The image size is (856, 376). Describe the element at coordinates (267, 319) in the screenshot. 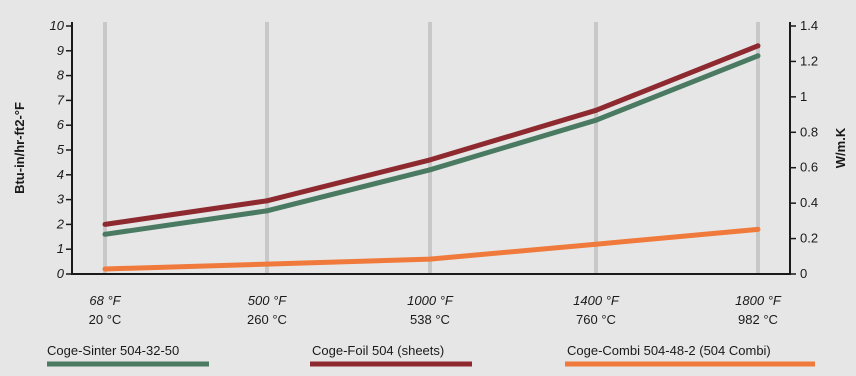

I see `x-category-c-1: 260 °C` at that location.